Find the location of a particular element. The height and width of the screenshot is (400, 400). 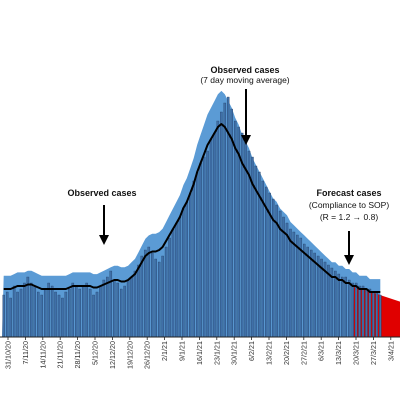

x-tick-label: 27/3/21 is located at coordinates (373, 353).